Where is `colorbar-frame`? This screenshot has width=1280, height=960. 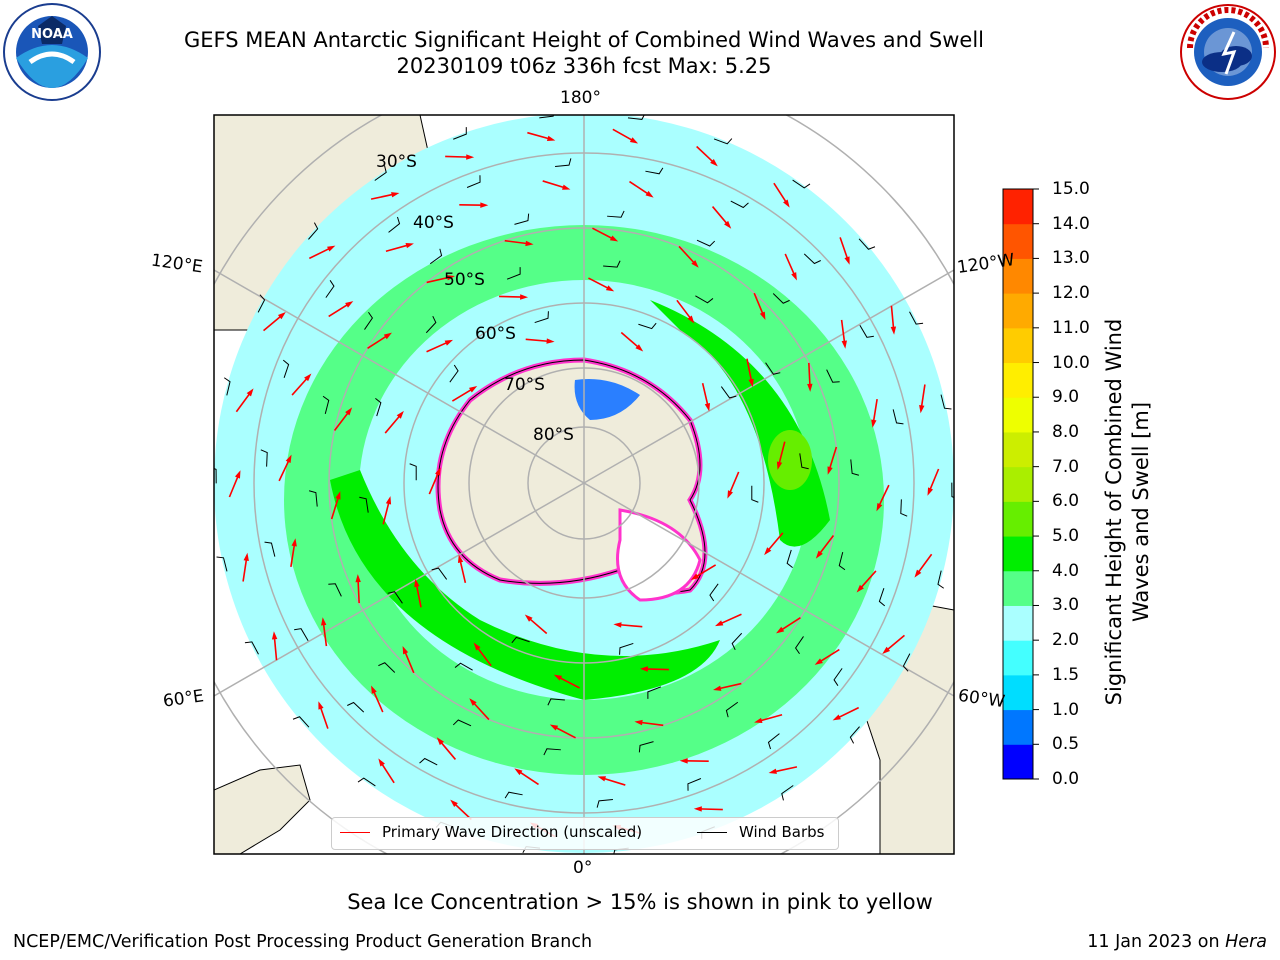 colorbar-frame is located at coordinates (1018, 484).